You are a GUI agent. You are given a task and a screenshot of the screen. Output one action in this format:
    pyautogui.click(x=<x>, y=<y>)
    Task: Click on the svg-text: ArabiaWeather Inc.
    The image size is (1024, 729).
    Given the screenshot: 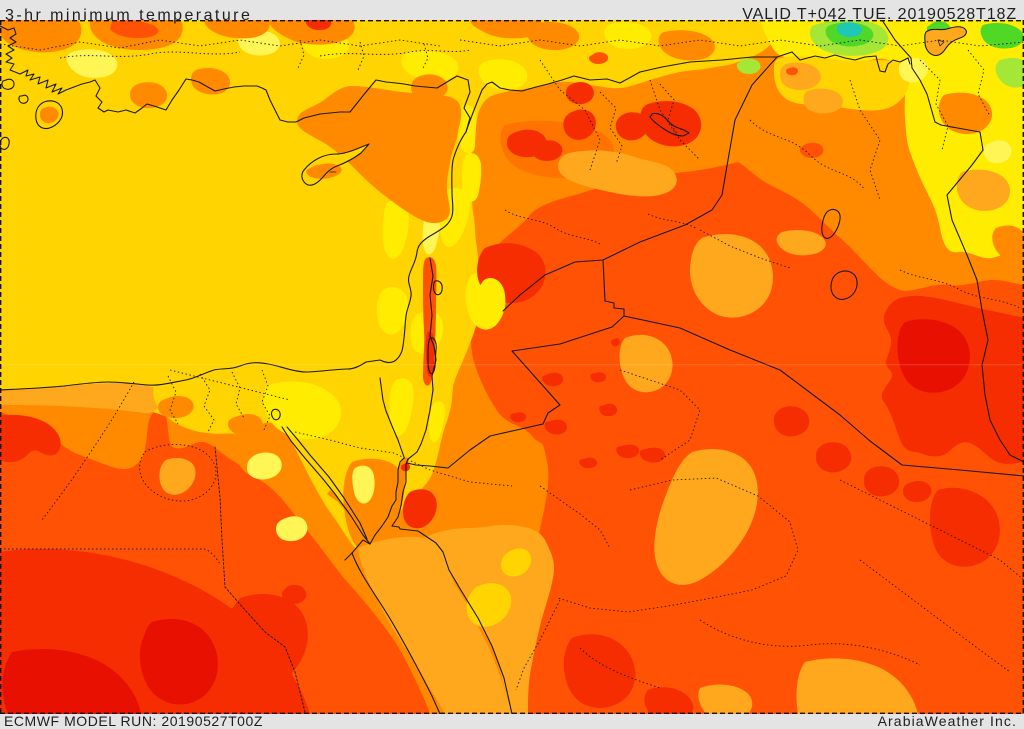 What is the action you would take?
    pyautogui.click(x=947, y=721)
    